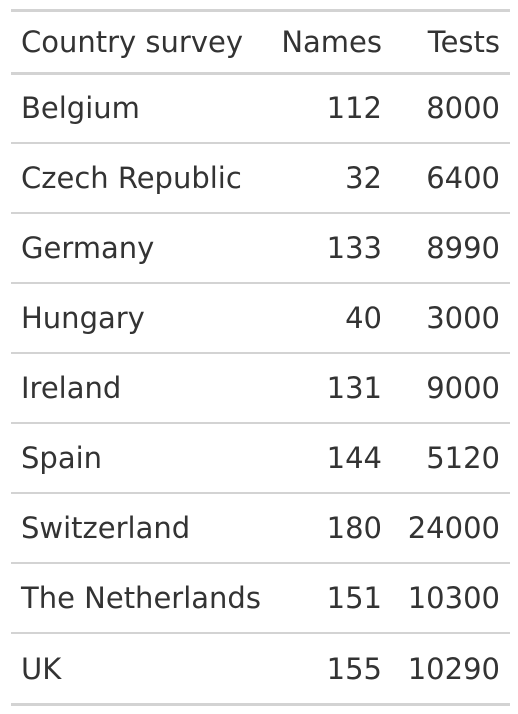 This screenshot has width=518, height=714. I want to click on column-header-tests: Tests, so click(451, 43).